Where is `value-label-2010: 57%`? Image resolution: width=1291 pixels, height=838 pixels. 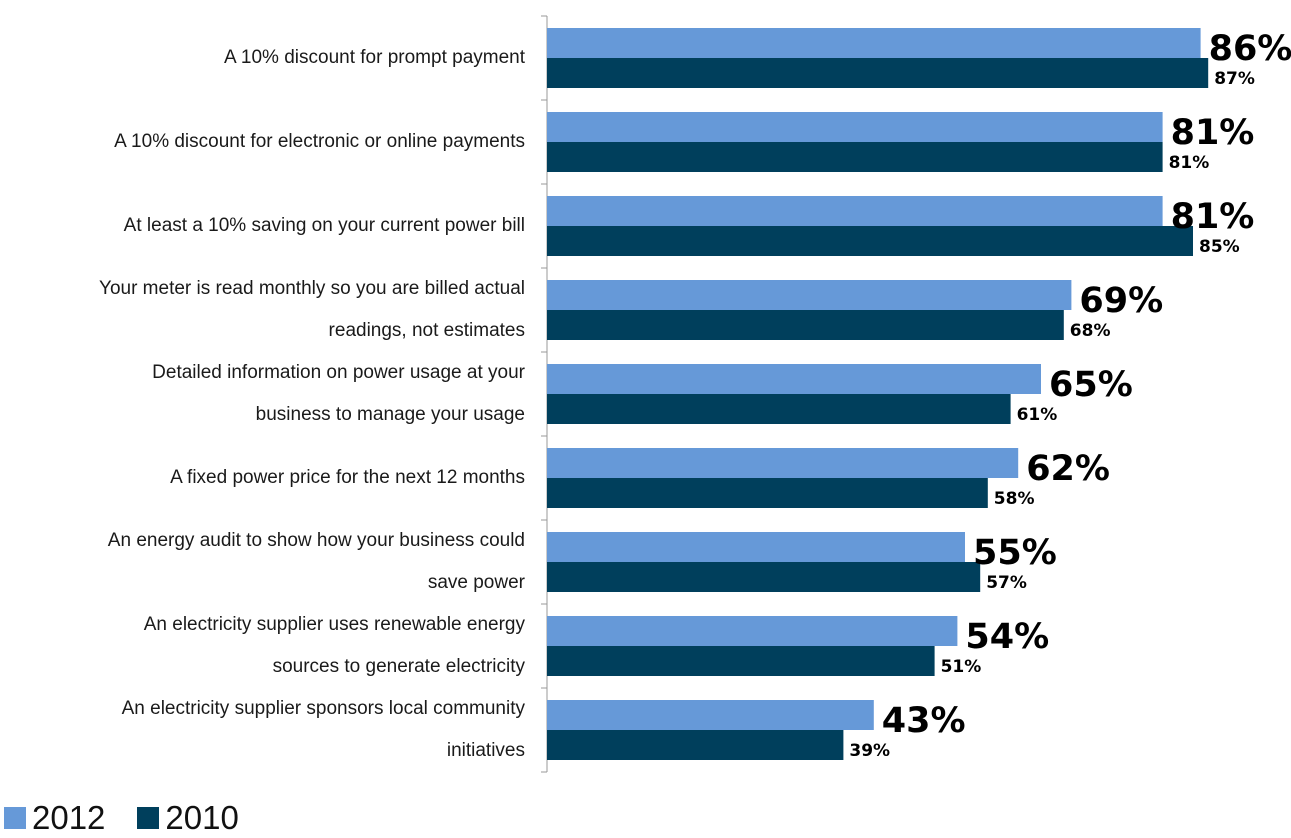
value-label-2010: 57% is located at coordinates (1006, 583).